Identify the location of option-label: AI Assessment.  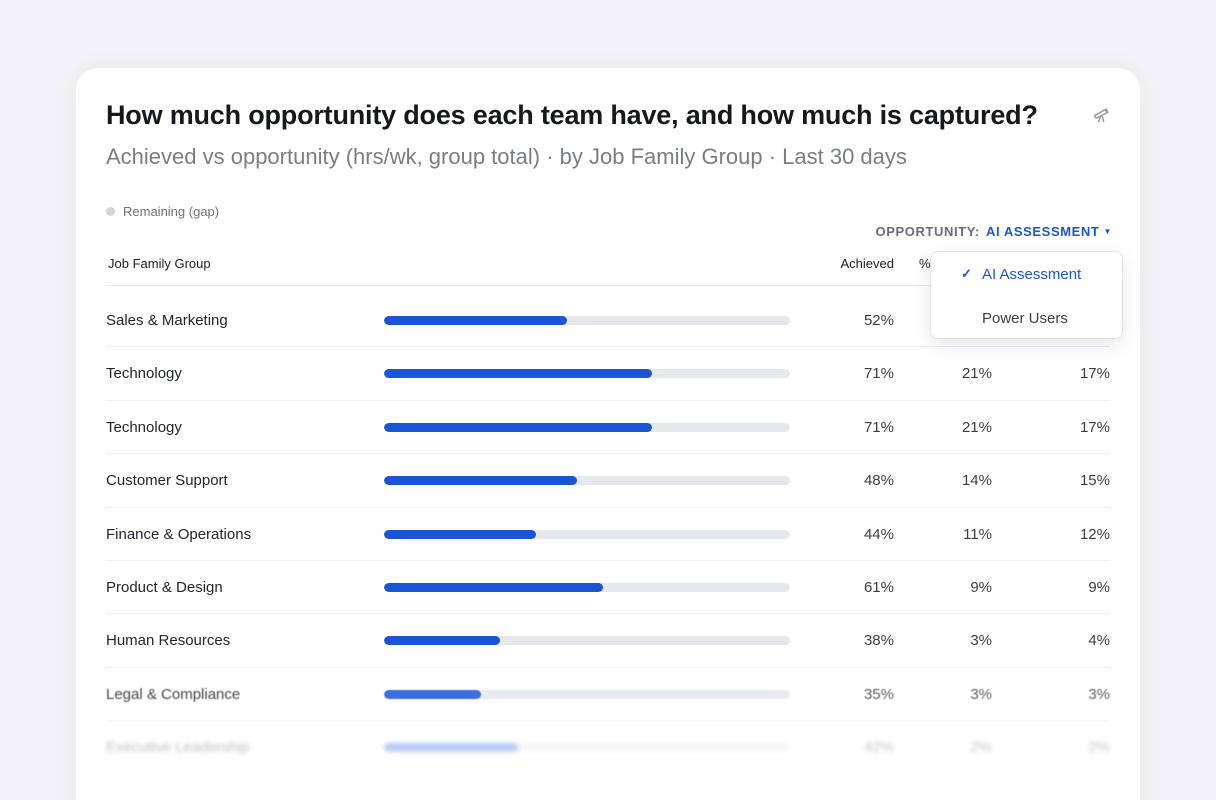
(1032, 274).